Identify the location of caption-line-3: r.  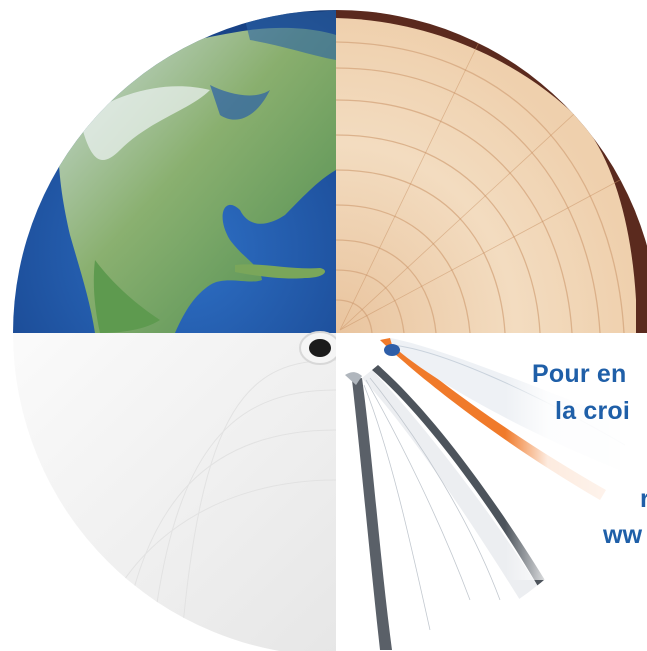
(643, 499).